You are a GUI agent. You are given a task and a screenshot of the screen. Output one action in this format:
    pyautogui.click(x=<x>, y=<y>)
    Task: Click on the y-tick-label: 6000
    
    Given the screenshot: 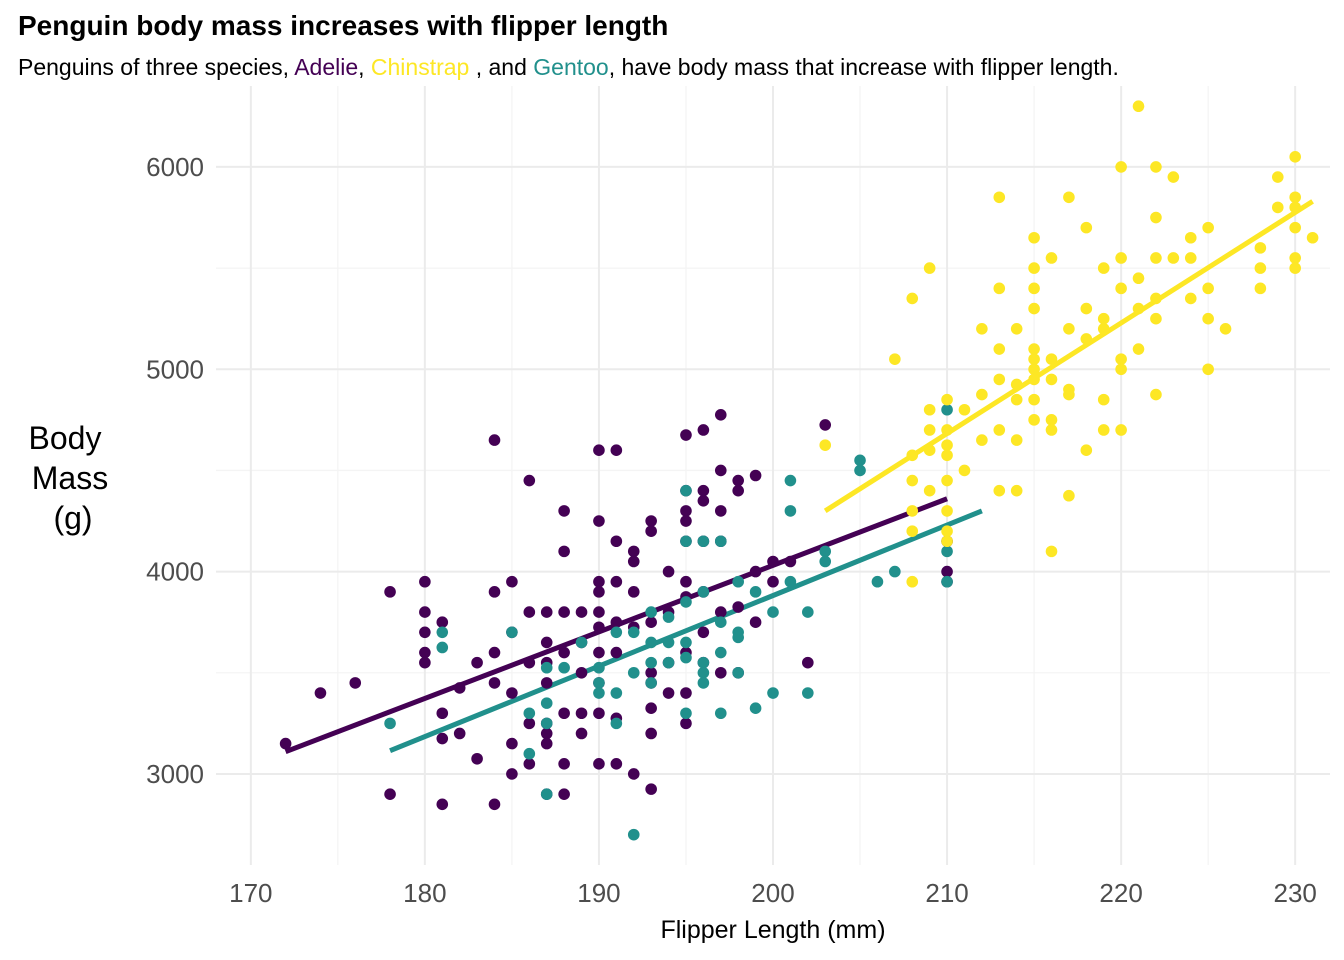 What is the action you would take?
    pyautogui.click(x=175, y=167)
    